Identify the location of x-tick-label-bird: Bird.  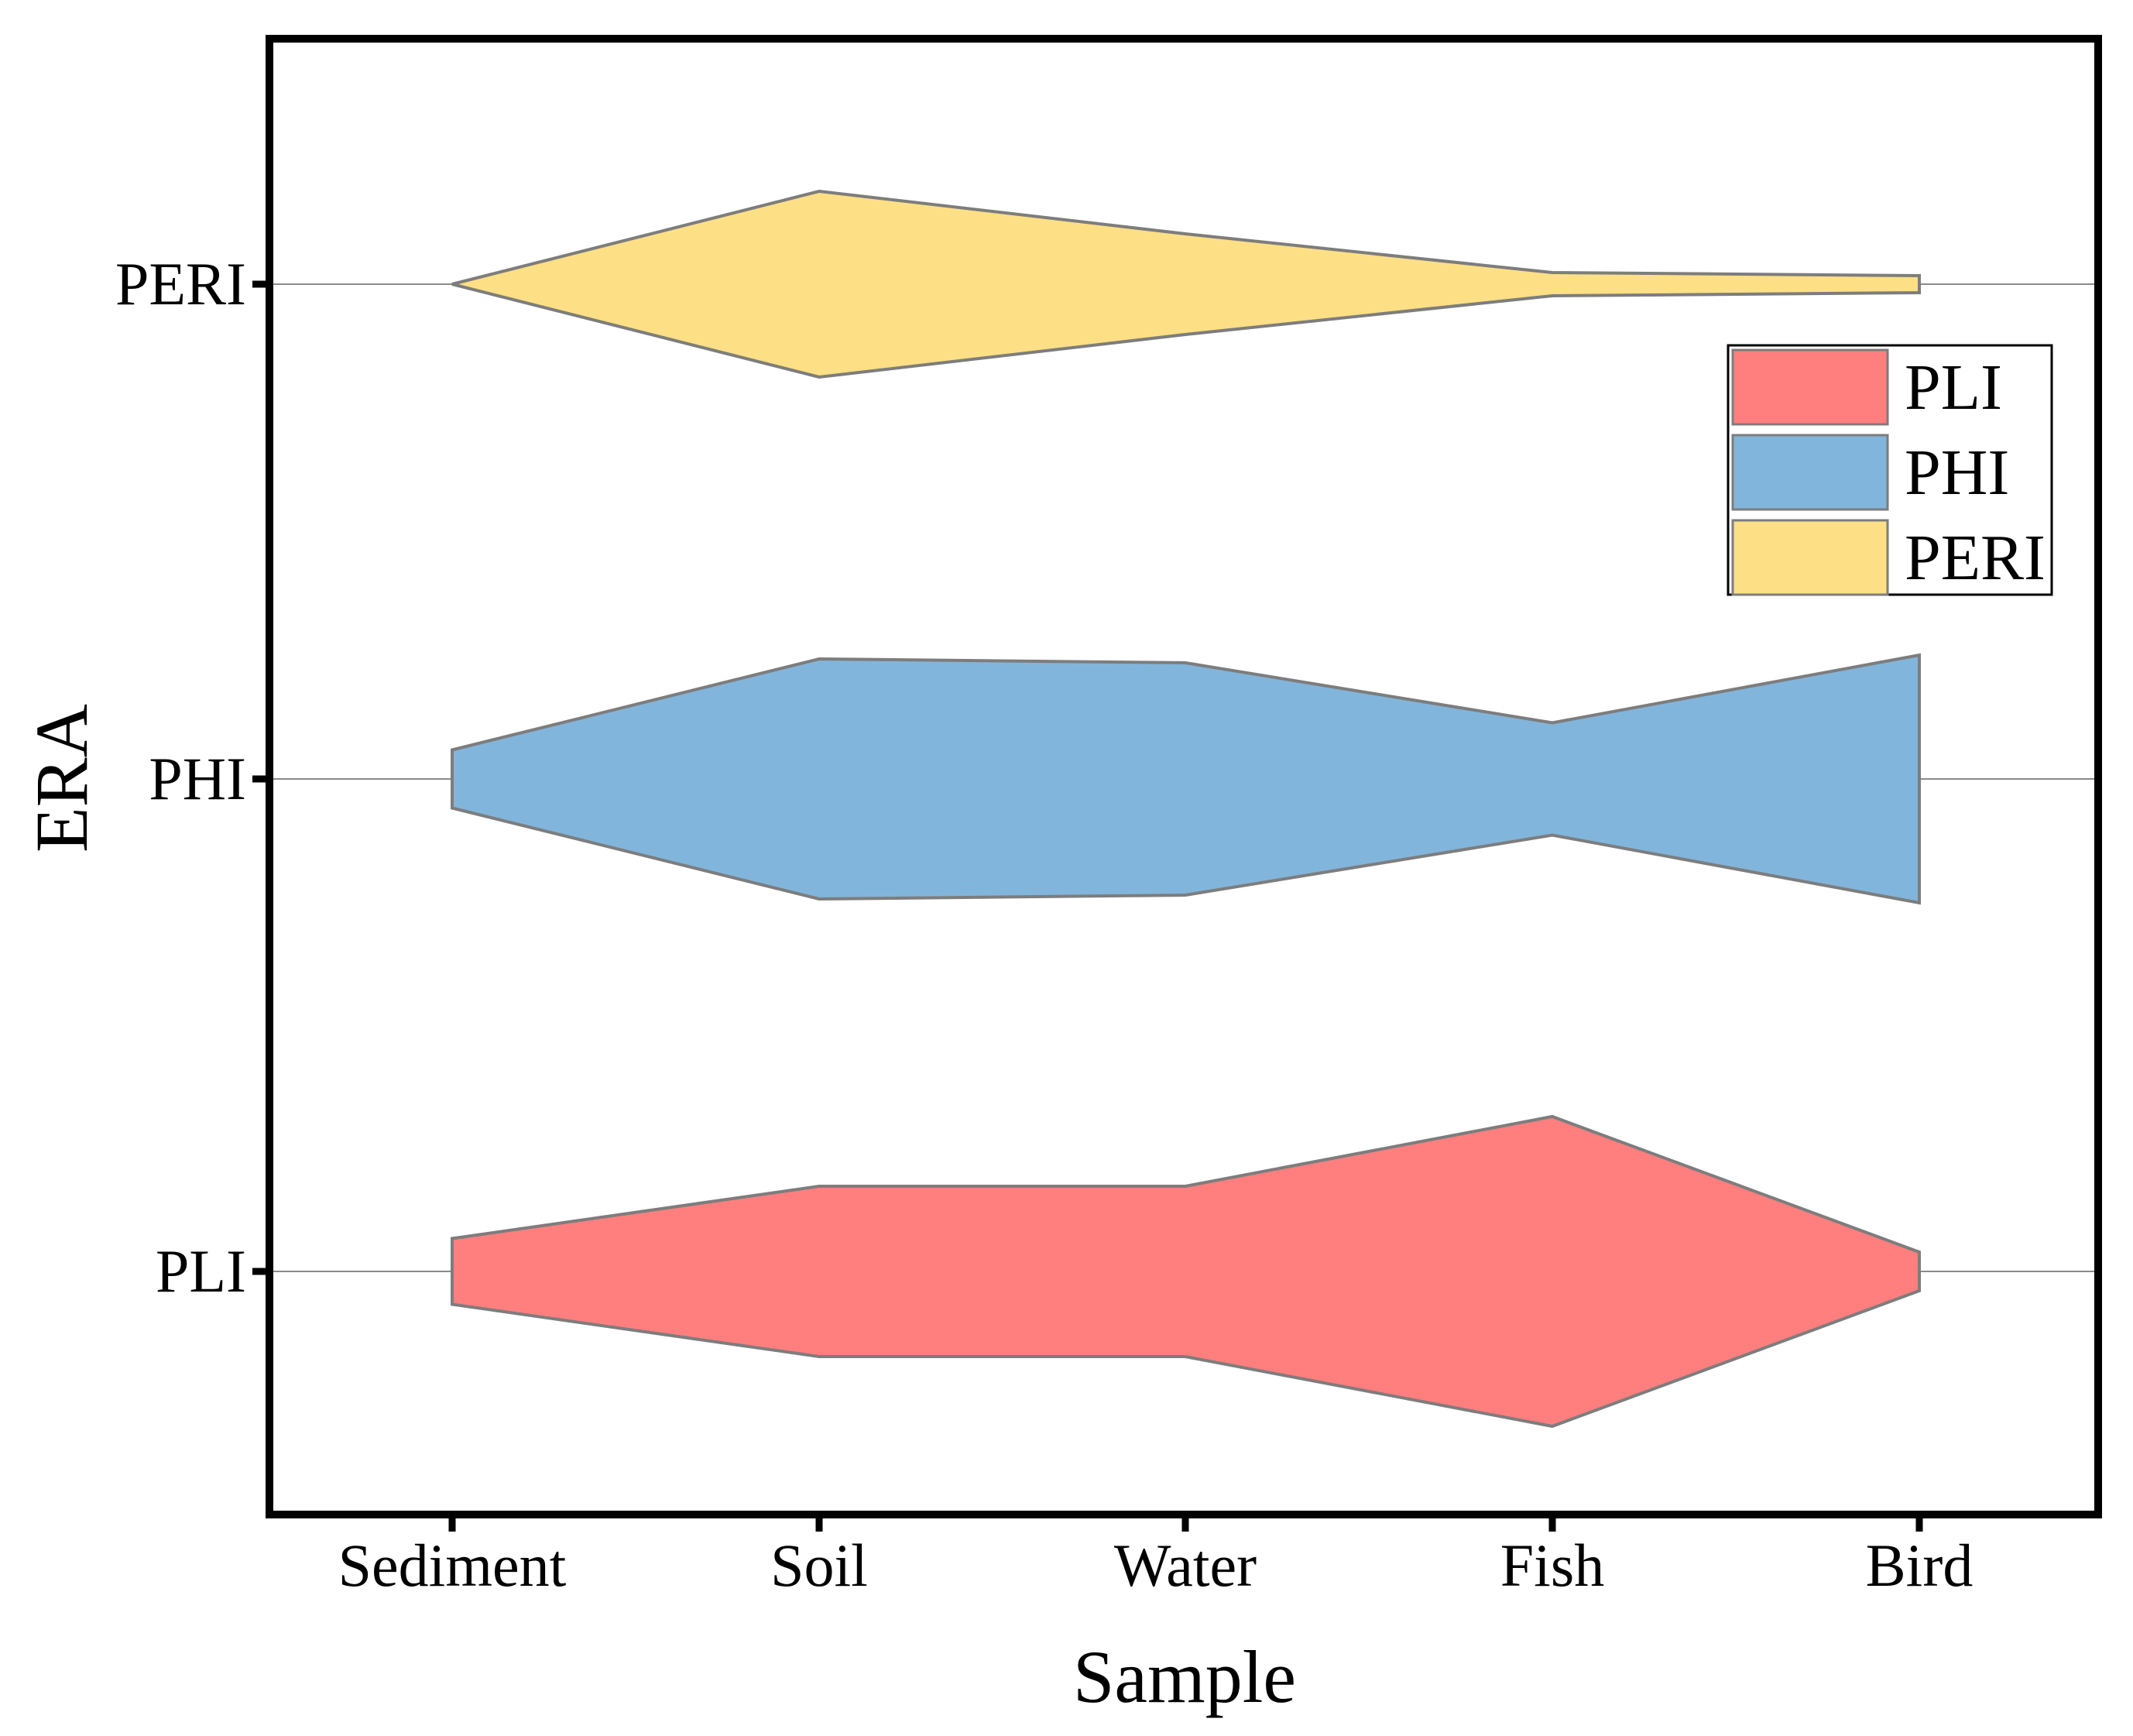
(1920, 1565).